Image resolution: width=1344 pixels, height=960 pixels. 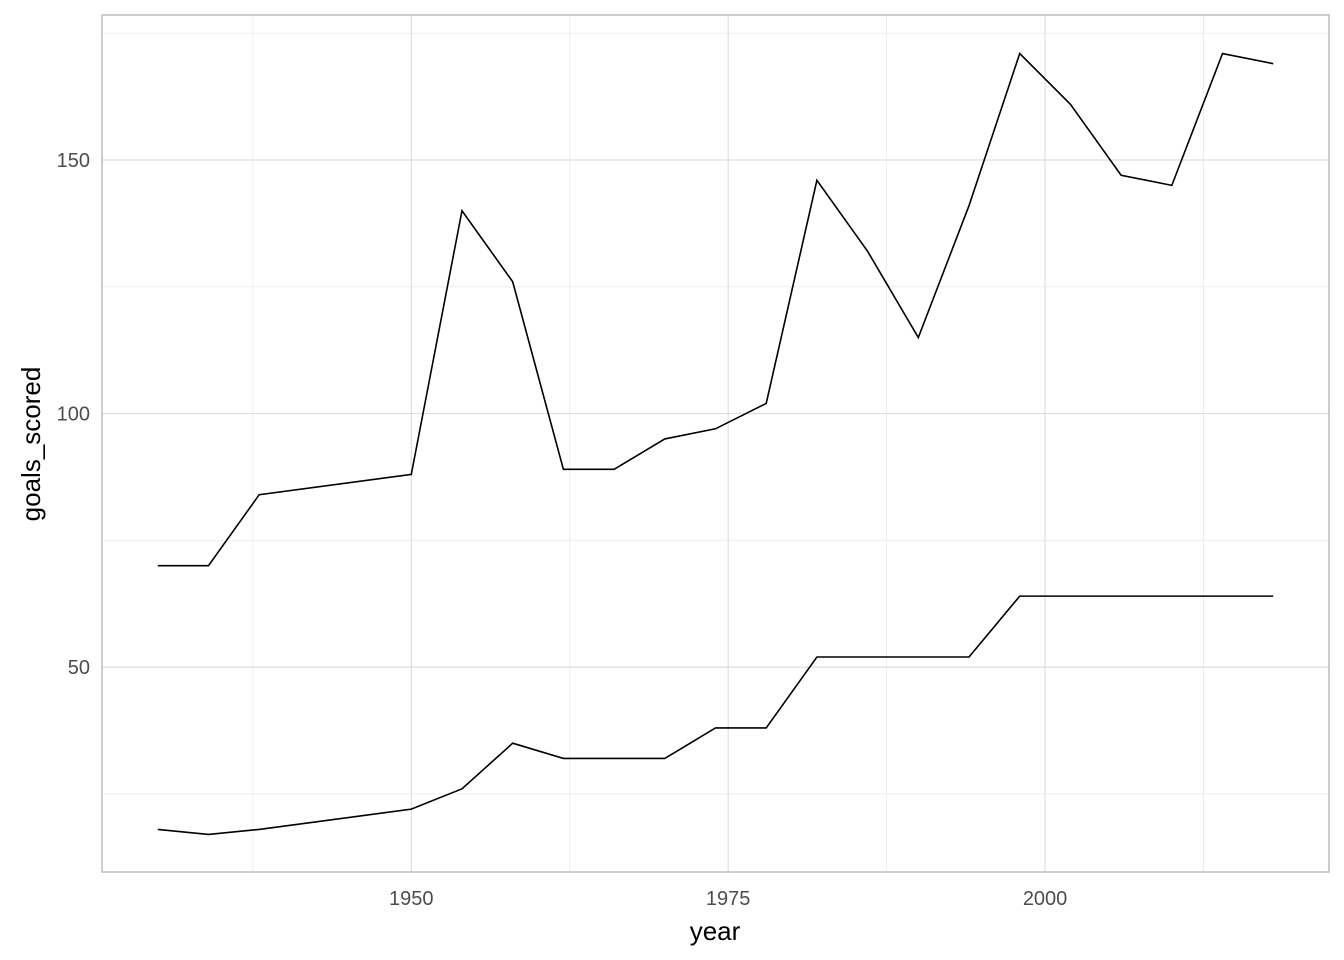 What do you see at coordinates (73, 415) in the screenshot?
I see `y-tick-label: 100` at bounding box center [73, 415].